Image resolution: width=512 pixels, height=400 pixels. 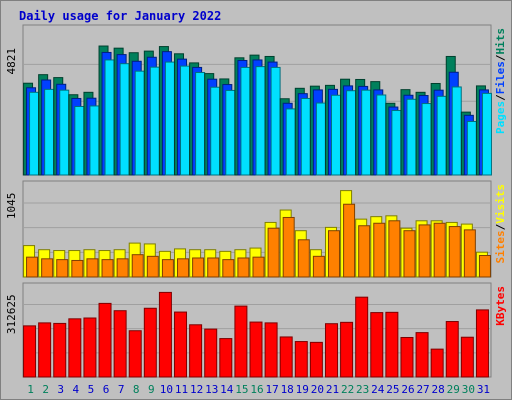 What do you see at coordinates (151, 389) in the screenshot?
I see `x-tick-label-day-9: 9` at bounding box center [151, 389].